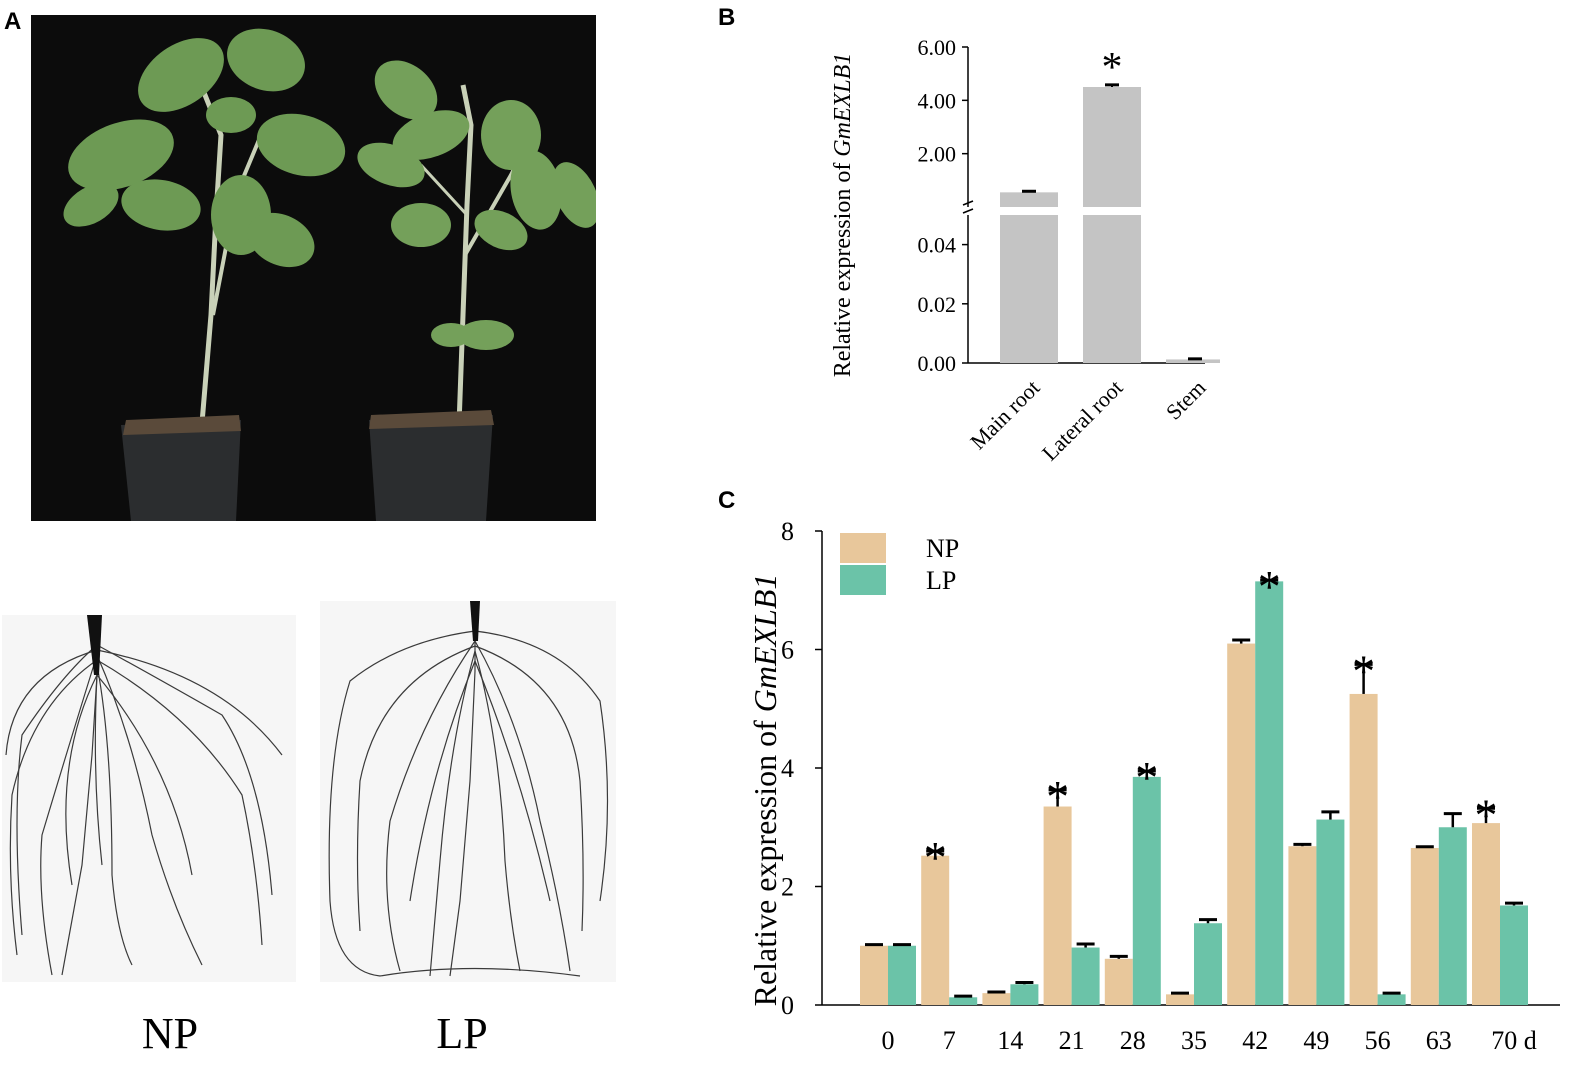 This screenshot has height=1071, width=1589. I want to click on panel-label-c: C, so click(727, 500).